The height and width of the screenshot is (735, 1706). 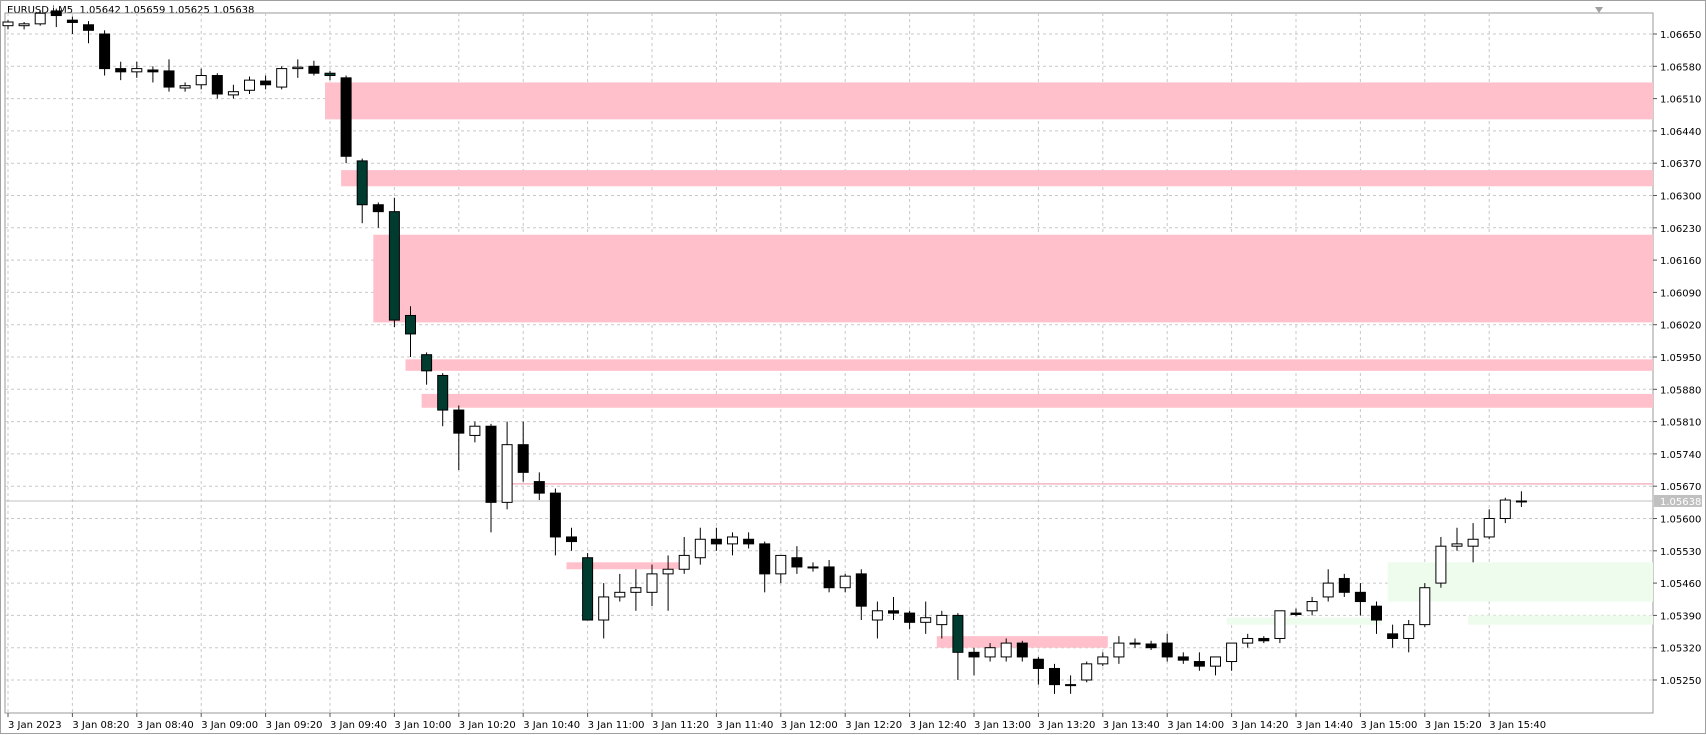 I want to click on x-tick-label: 3 Jan 11:20, so click(x=680, y=725).